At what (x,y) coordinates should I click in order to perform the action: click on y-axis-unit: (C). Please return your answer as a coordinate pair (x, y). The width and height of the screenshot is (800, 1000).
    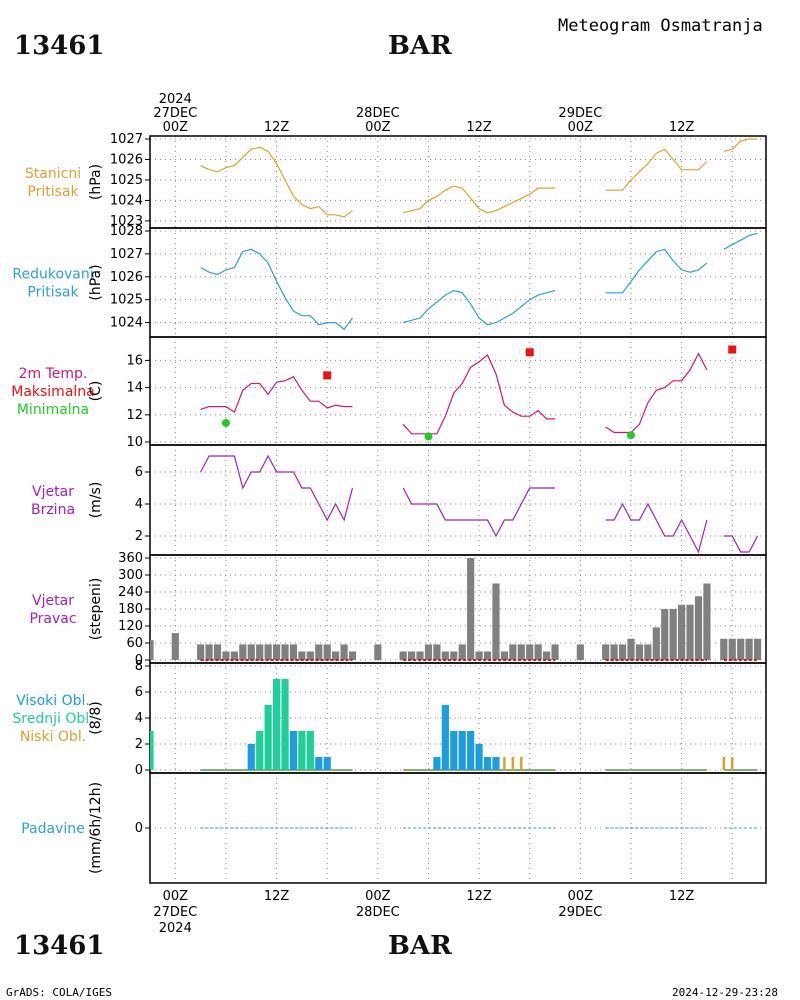
    Looking at the image, I should click on (96, 391).